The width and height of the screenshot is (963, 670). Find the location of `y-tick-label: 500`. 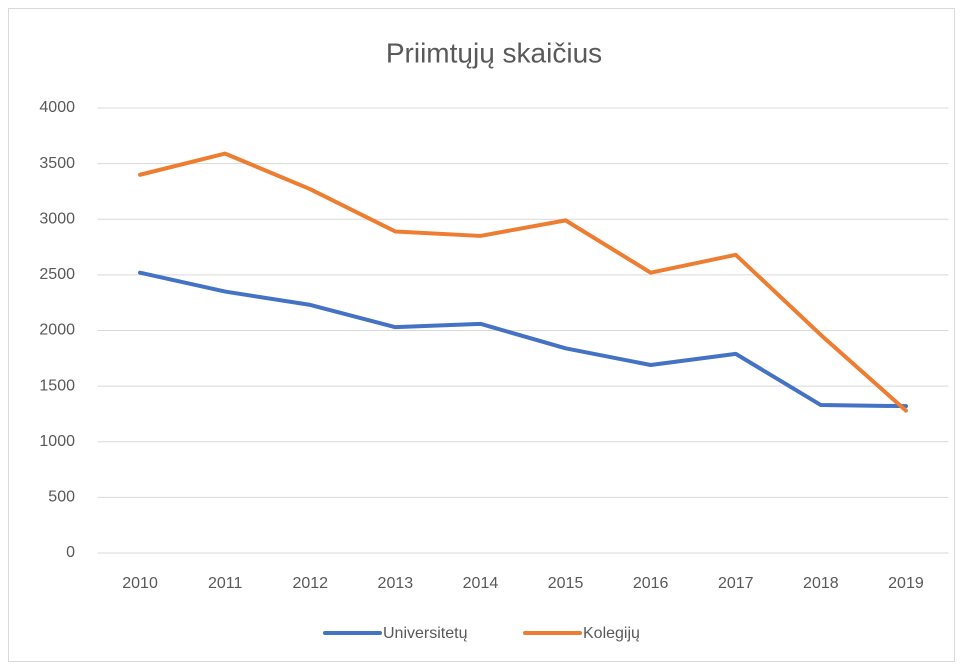

y-tick-label: 500 is located at coordinates (61, 497).